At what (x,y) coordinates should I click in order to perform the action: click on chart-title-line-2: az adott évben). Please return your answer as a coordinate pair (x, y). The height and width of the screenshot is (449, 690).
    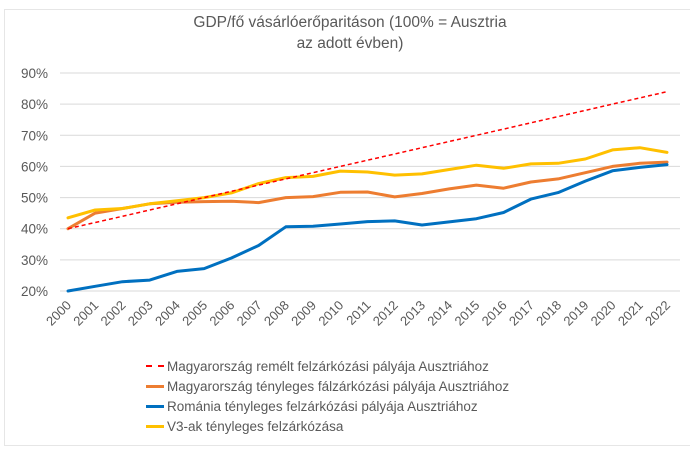
    Looking at the image, I should click on (350, 43).